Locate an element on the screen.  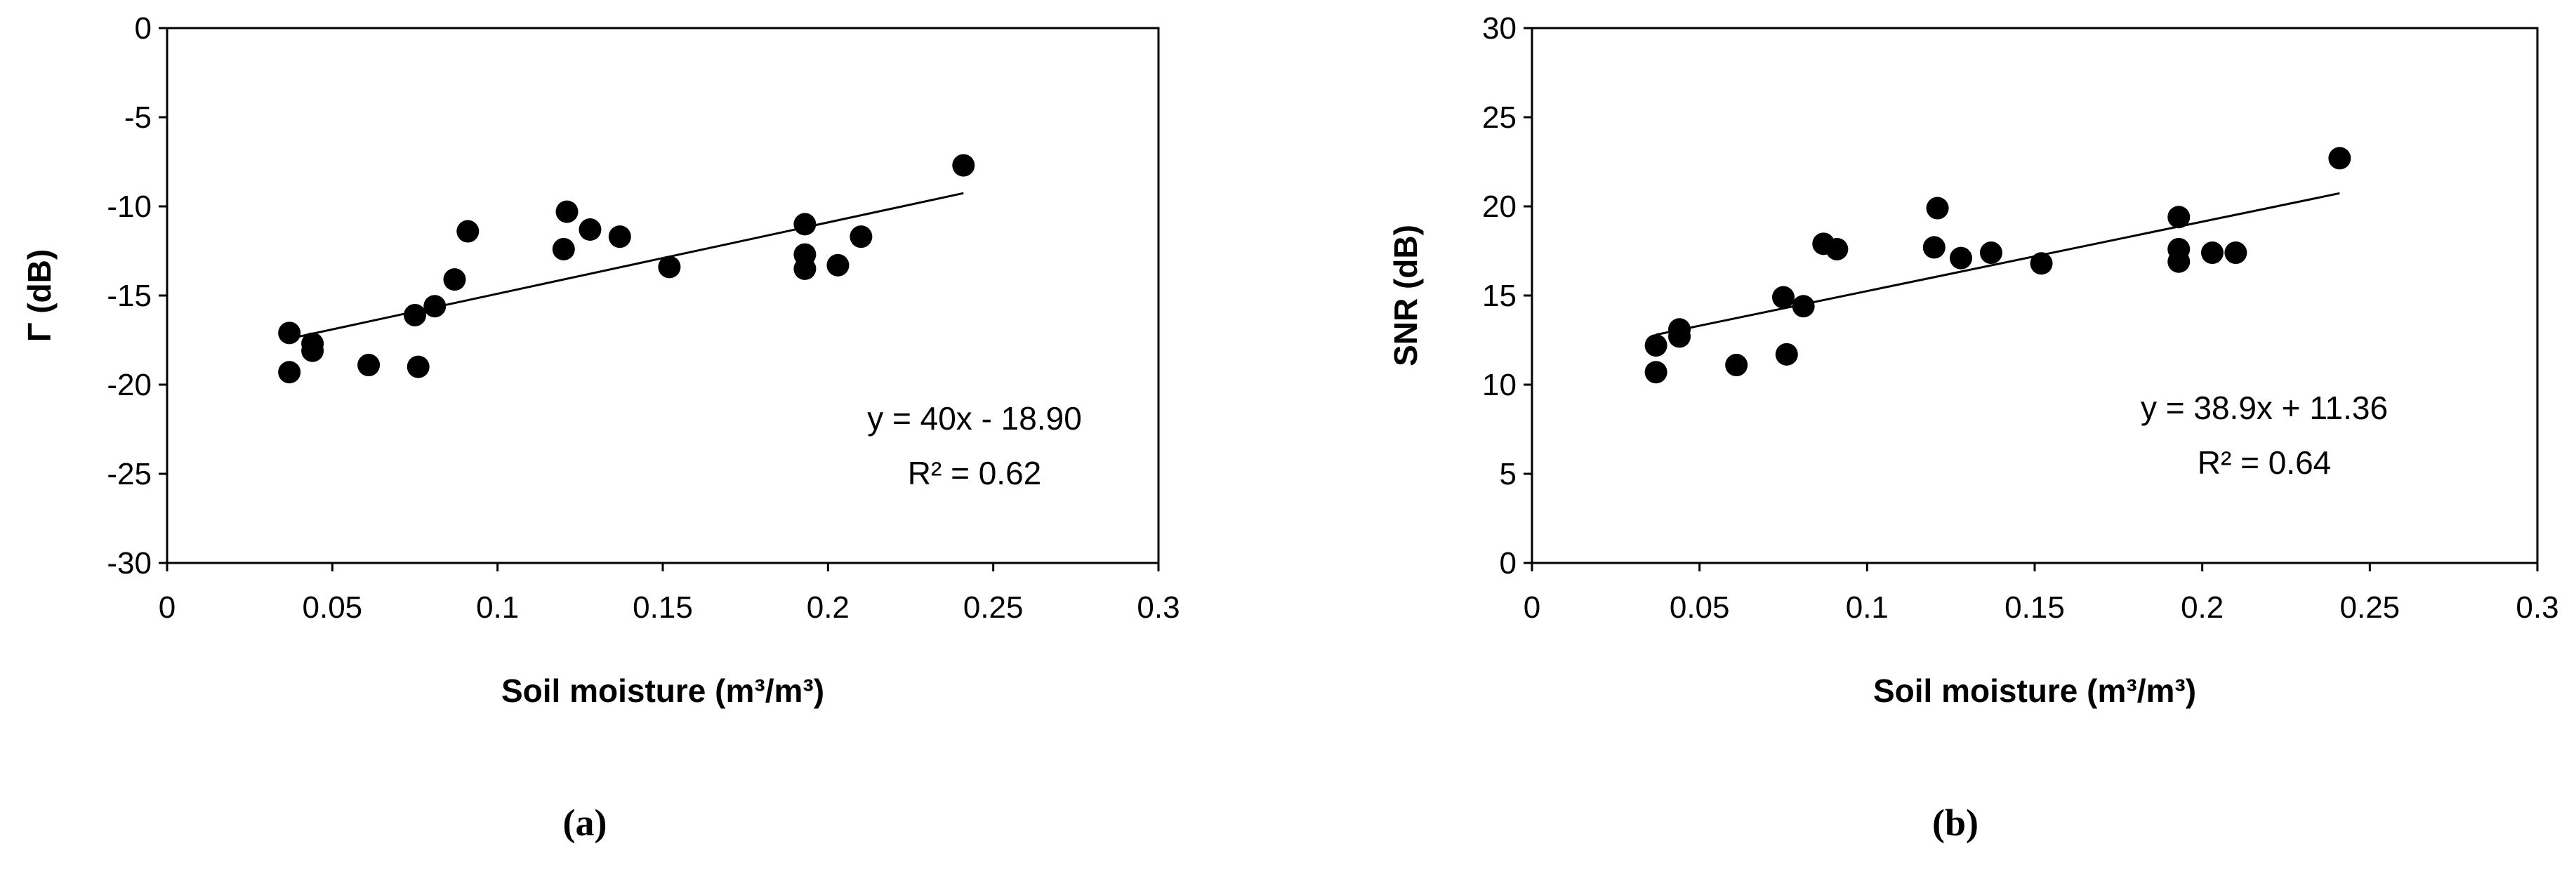
trendline-group-b is located at coordinates (1998, 264).